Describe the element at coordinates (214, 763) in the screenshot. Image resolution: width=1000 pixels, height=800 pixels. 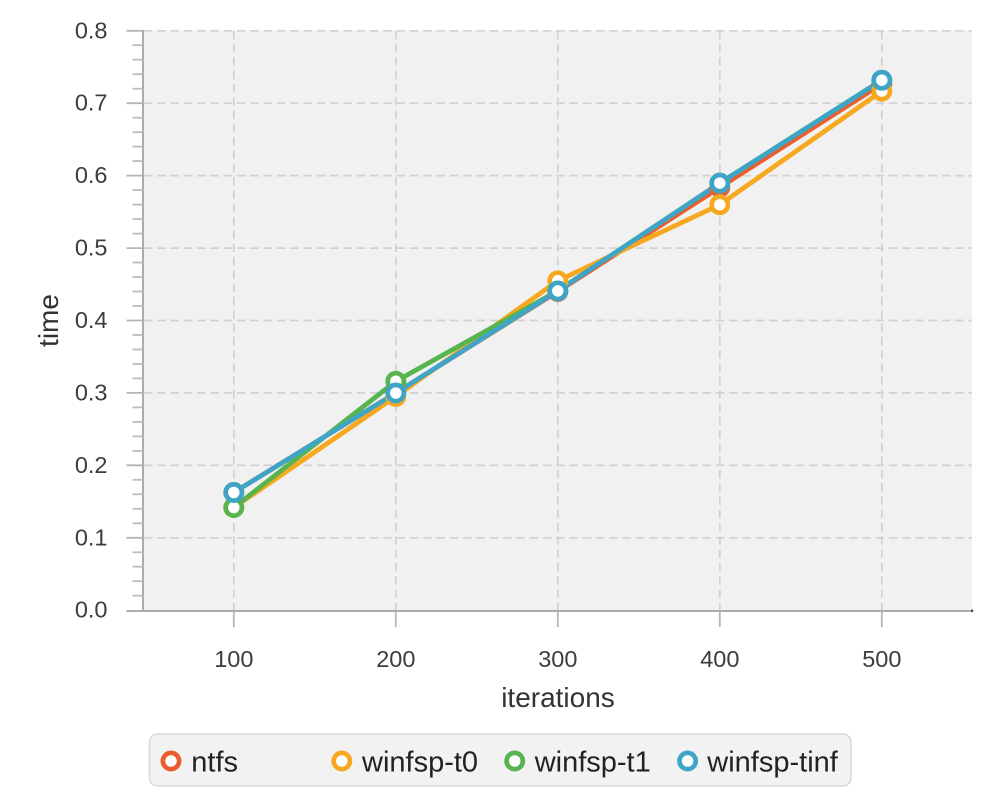
I see `svg-text: ntfs` at that location.